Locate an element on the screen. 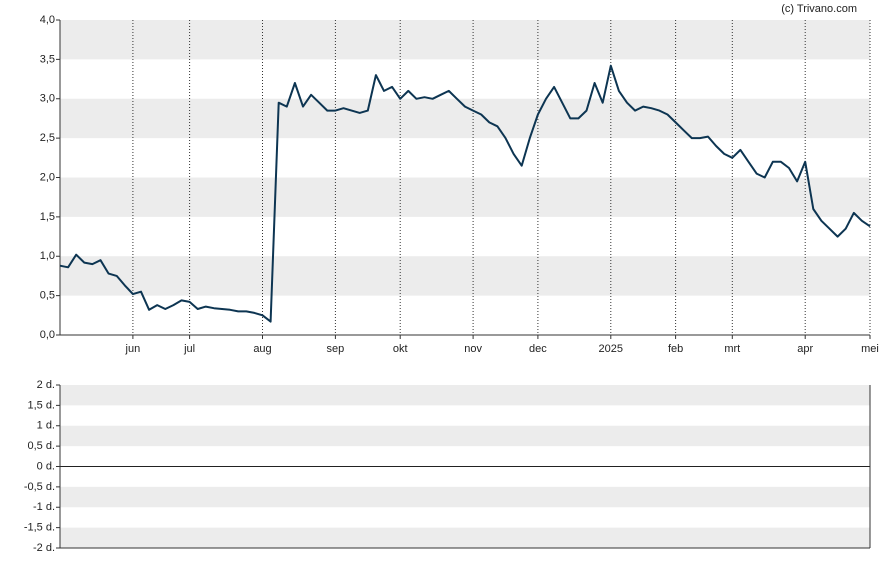 The height and width of the screenshot is (565, 888). x-tick-label: apr is located at coordinates (805, 349).